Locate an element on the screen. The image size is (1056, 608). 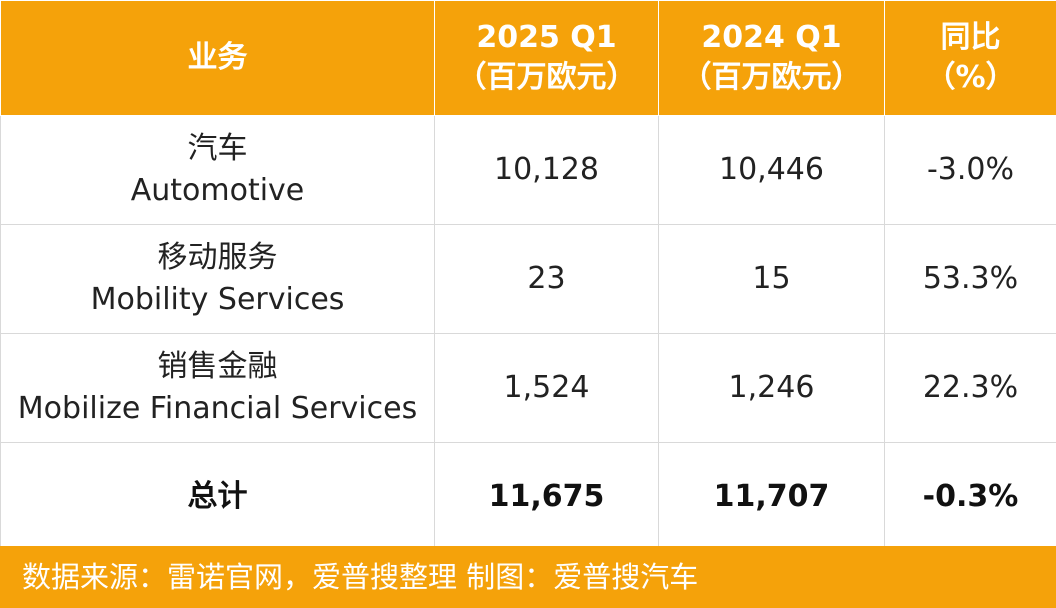
yoy-cell: 53.3% is located at coordinates (970, 279).